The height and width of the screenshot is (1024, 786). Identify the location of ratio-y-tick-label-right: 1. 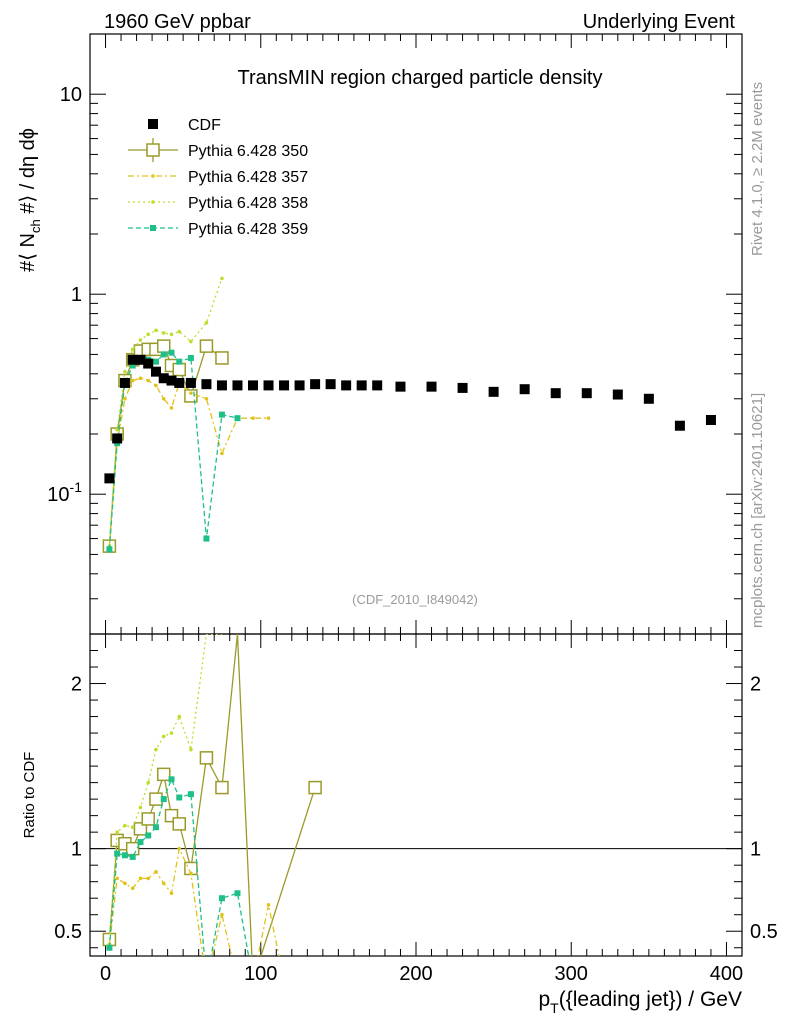
(755, 850).